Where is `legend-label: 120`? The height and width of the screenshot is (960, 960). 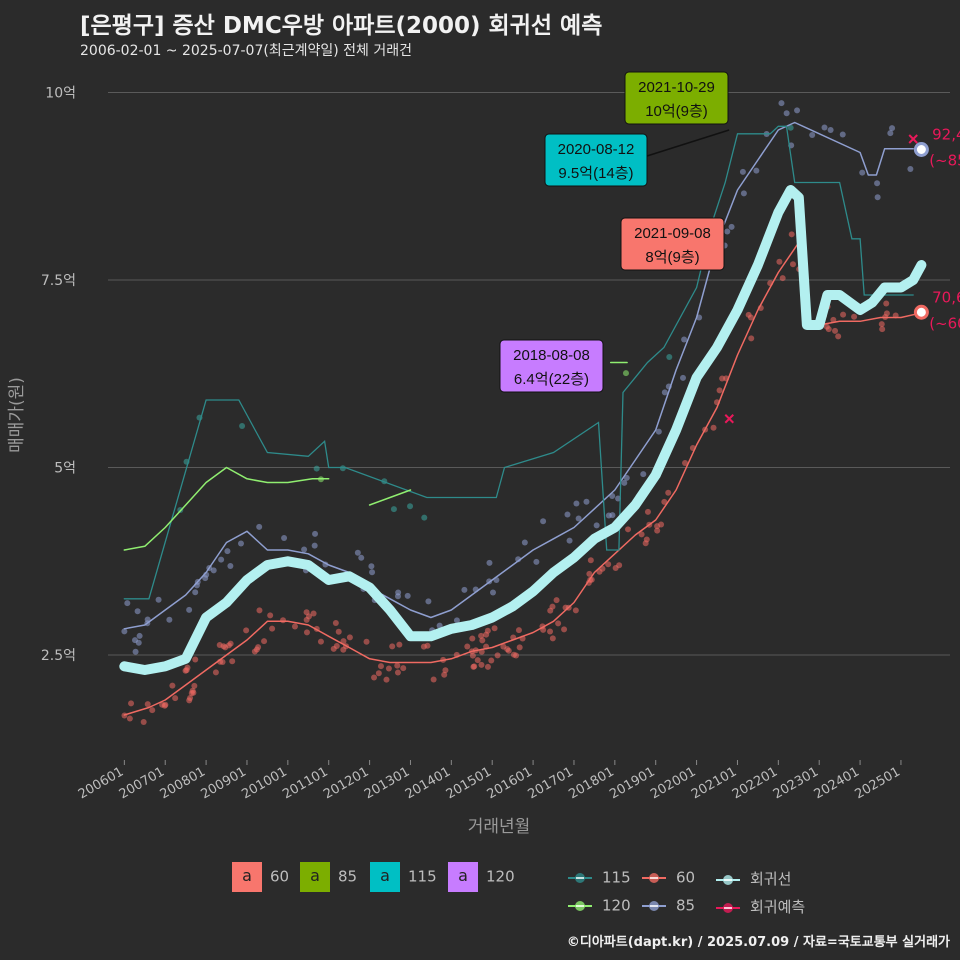 legend-label: 120 is located at coordinates (616, 905).